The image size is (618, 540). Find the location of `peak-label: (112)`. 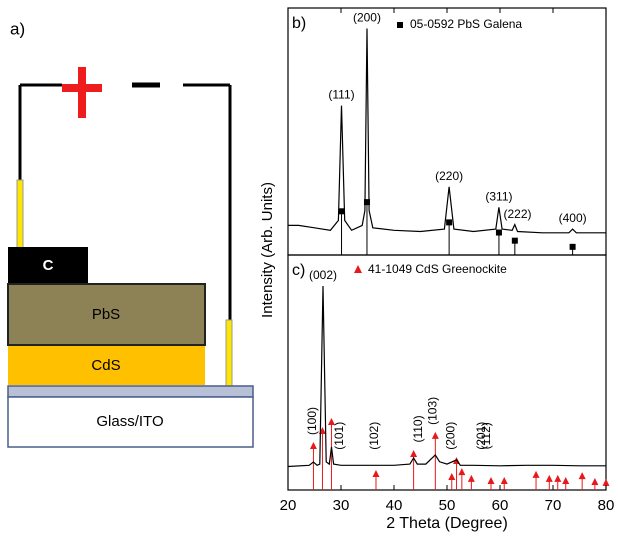

peak-label: (112) is located at coordinates (486, 435).